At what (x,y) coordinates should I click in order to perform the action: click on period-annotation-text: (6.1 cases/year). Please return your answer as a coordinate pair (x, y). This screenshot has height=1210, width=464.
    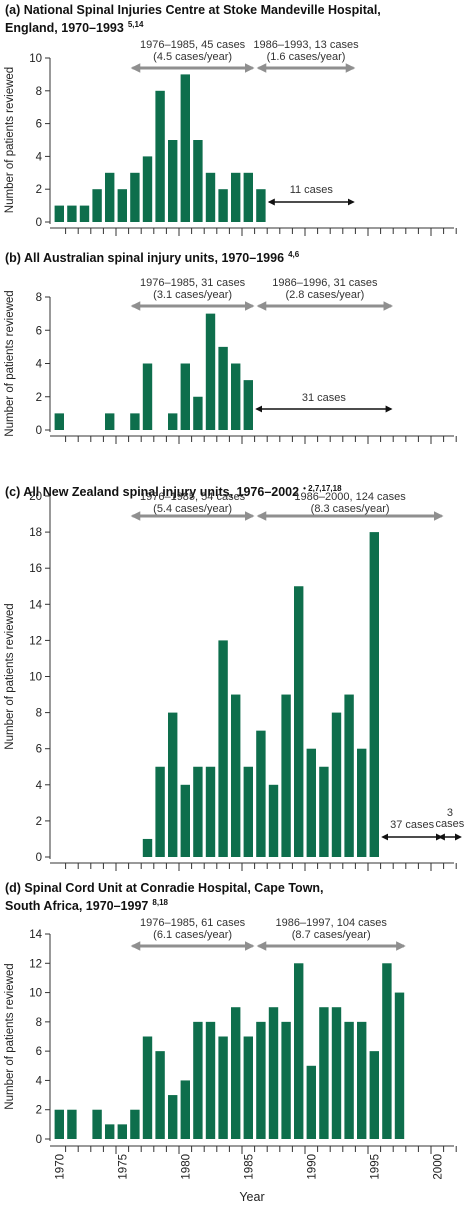
    Looking at the image, I should click on (192, 935).